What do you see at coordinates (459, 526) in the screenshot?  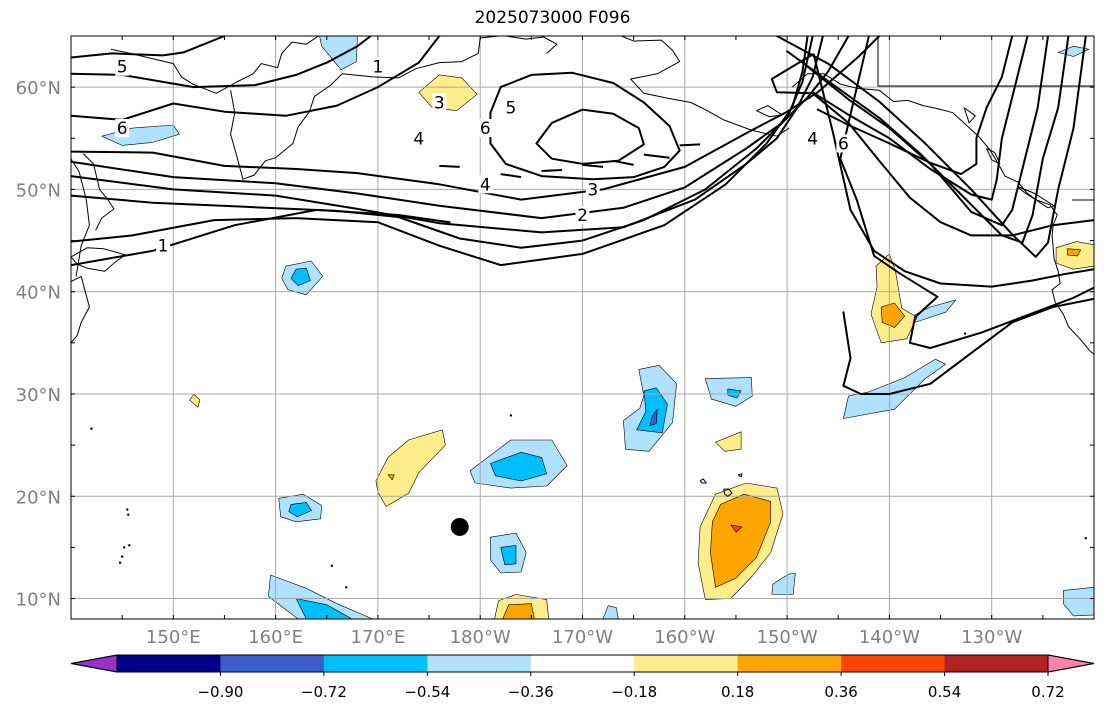 I see `storm-marker-layer` at bounding box center [459, 526].